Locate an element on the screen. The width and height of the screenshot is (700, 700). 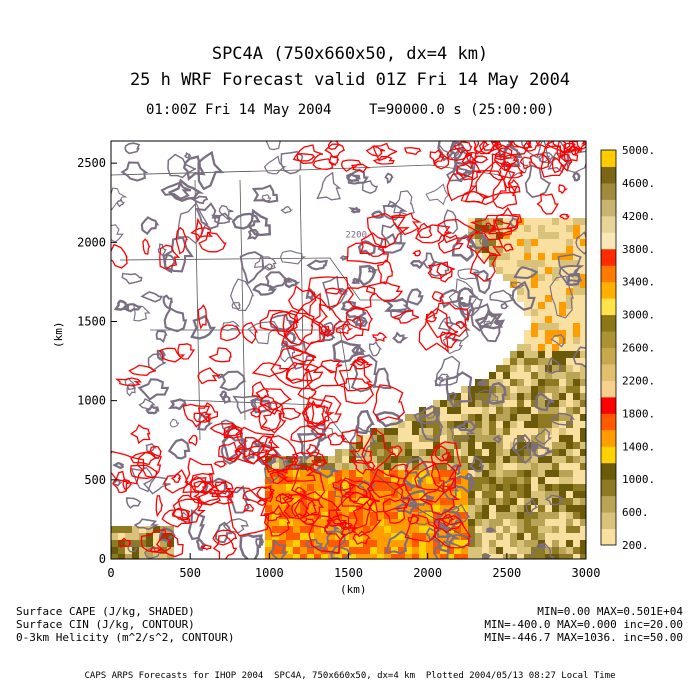
colorbar-swatch is located at coordinates (608, 356).